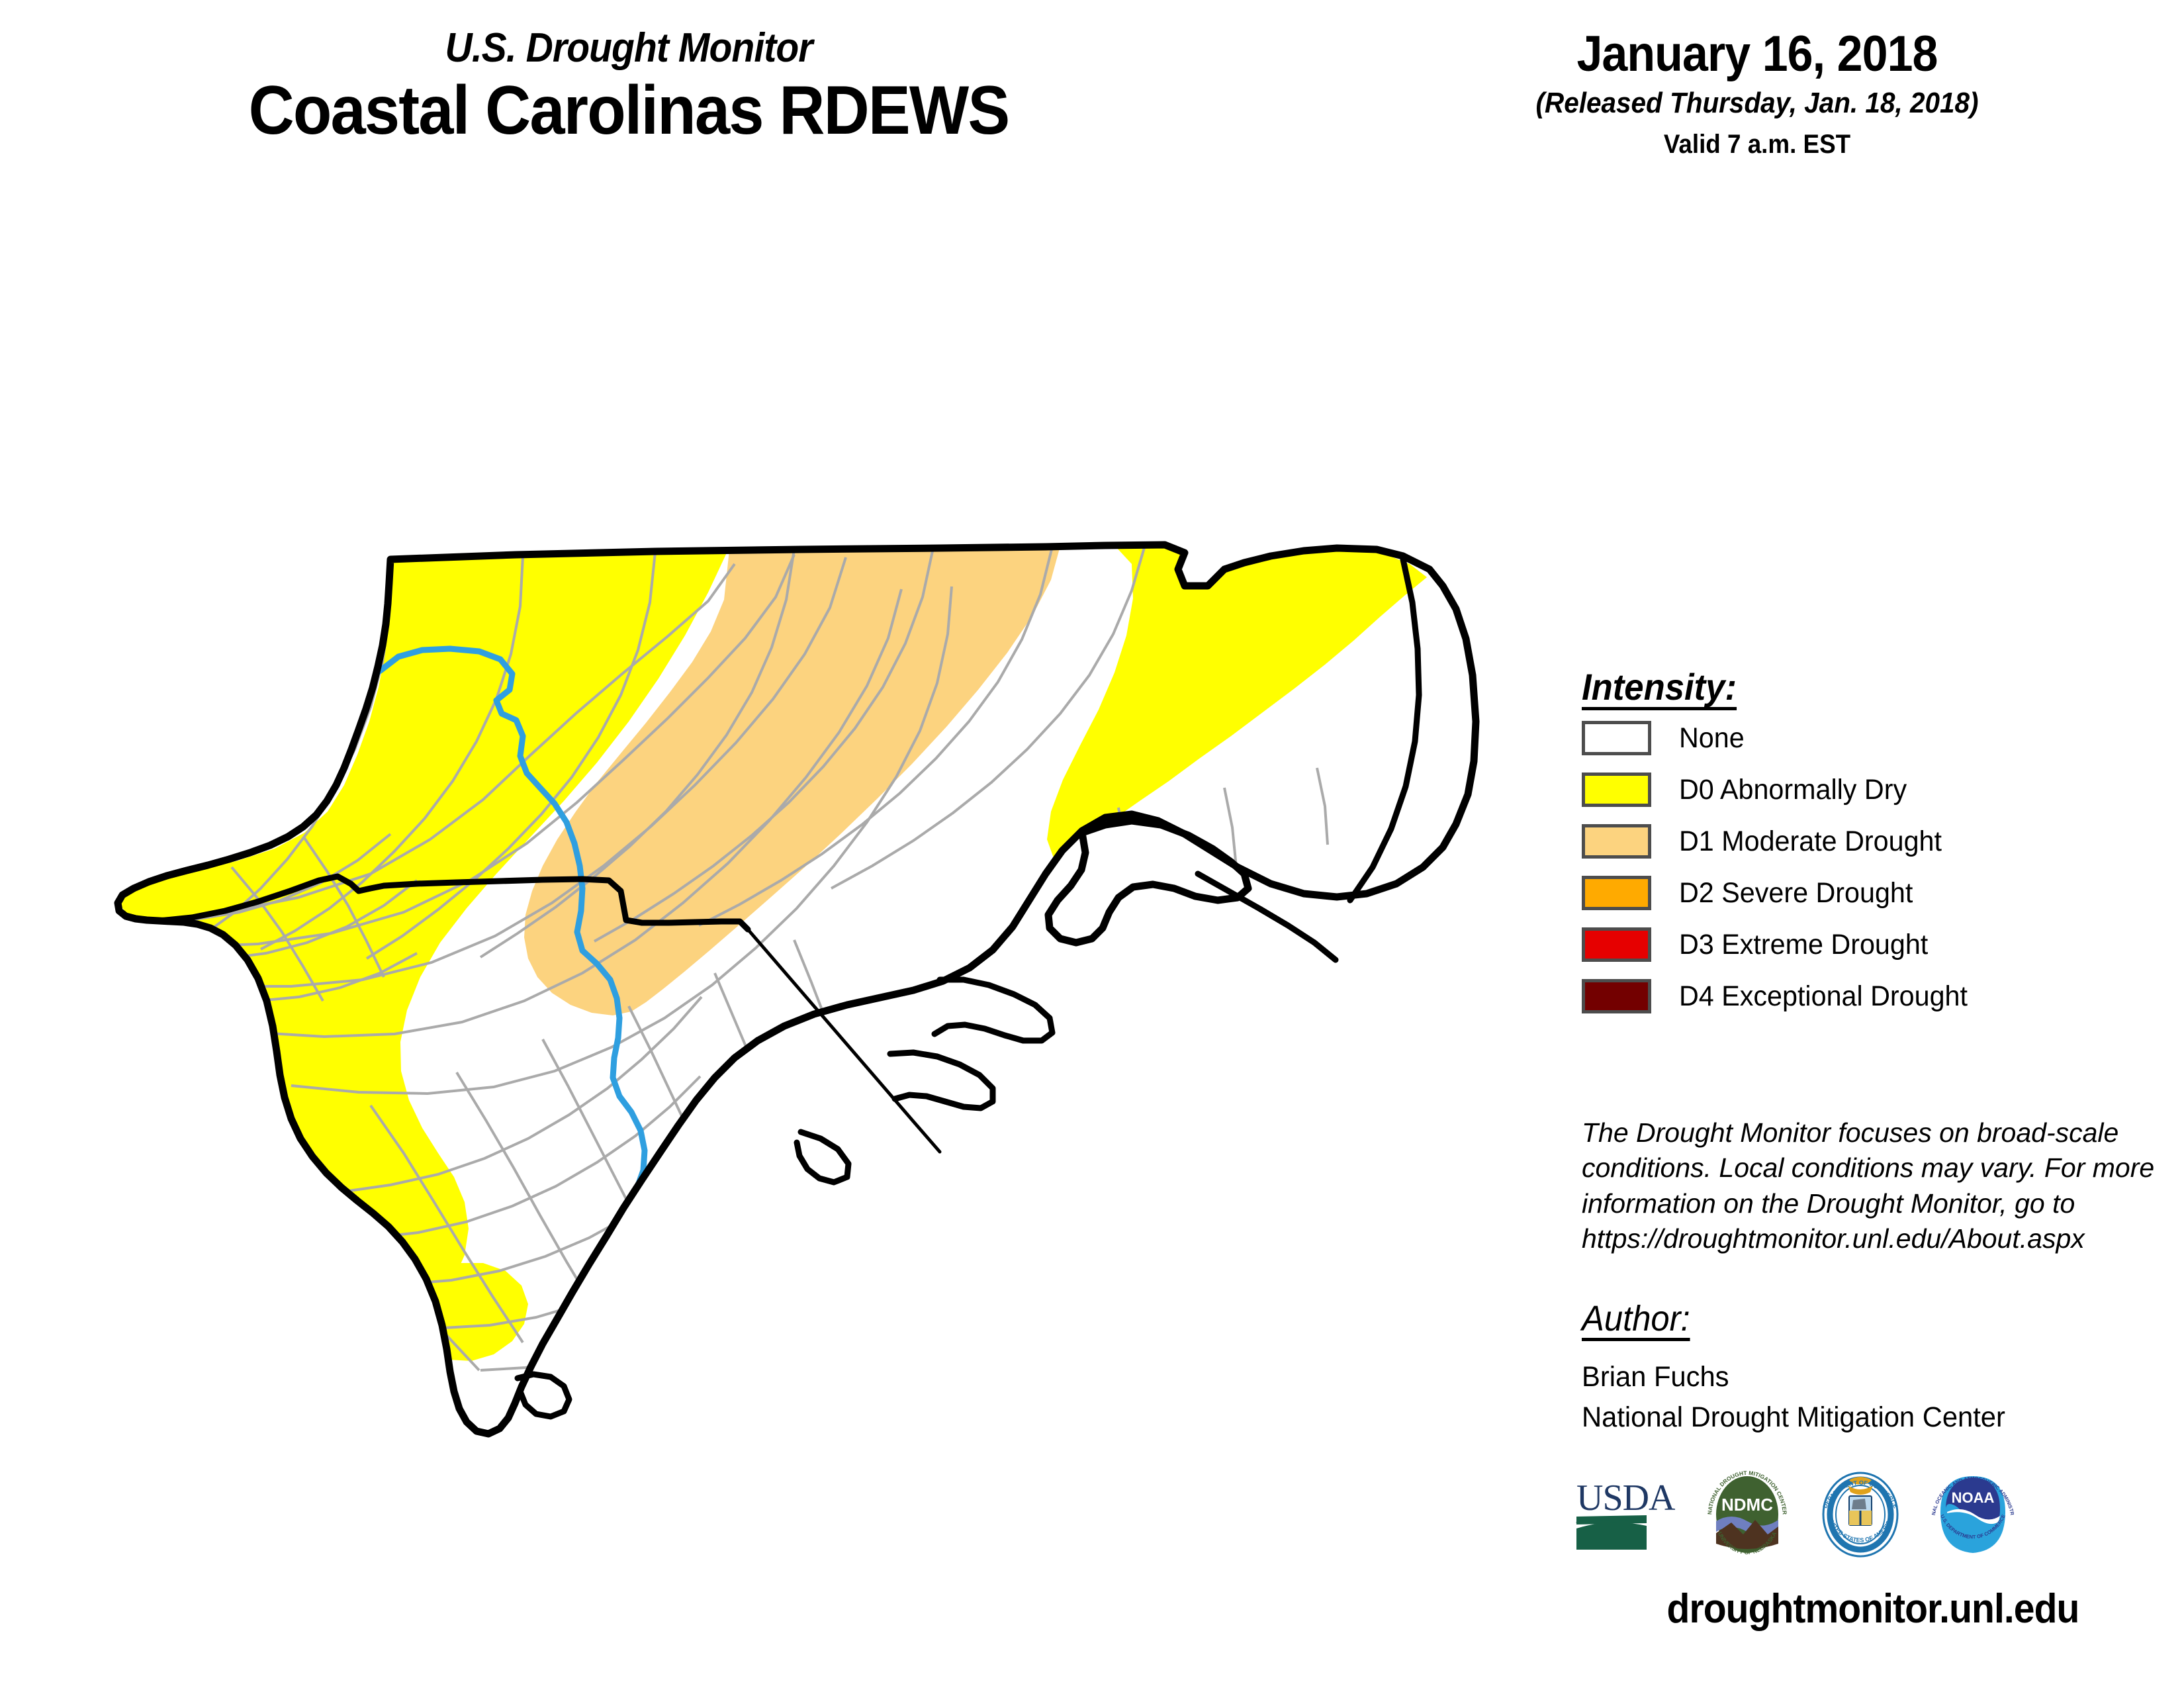 Image resolution: width=2184 pixels, height=1688 pixels. I want to click on neuse-river-inlet, so click(941, 1080).